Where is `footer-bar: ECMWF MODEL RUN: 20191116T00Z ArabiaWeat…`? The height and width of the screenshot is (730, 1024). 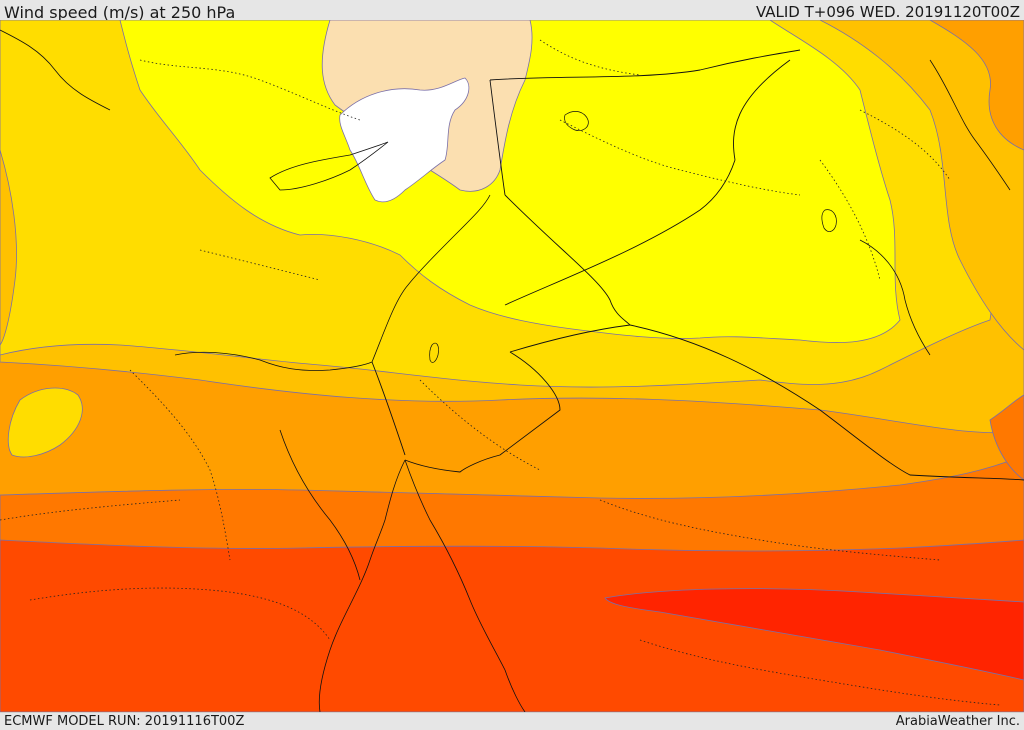 footer-bar: ECMWF MODEL RUN: 20191116T00Z ArabiaWeat… is located at coordinates (512, 721).